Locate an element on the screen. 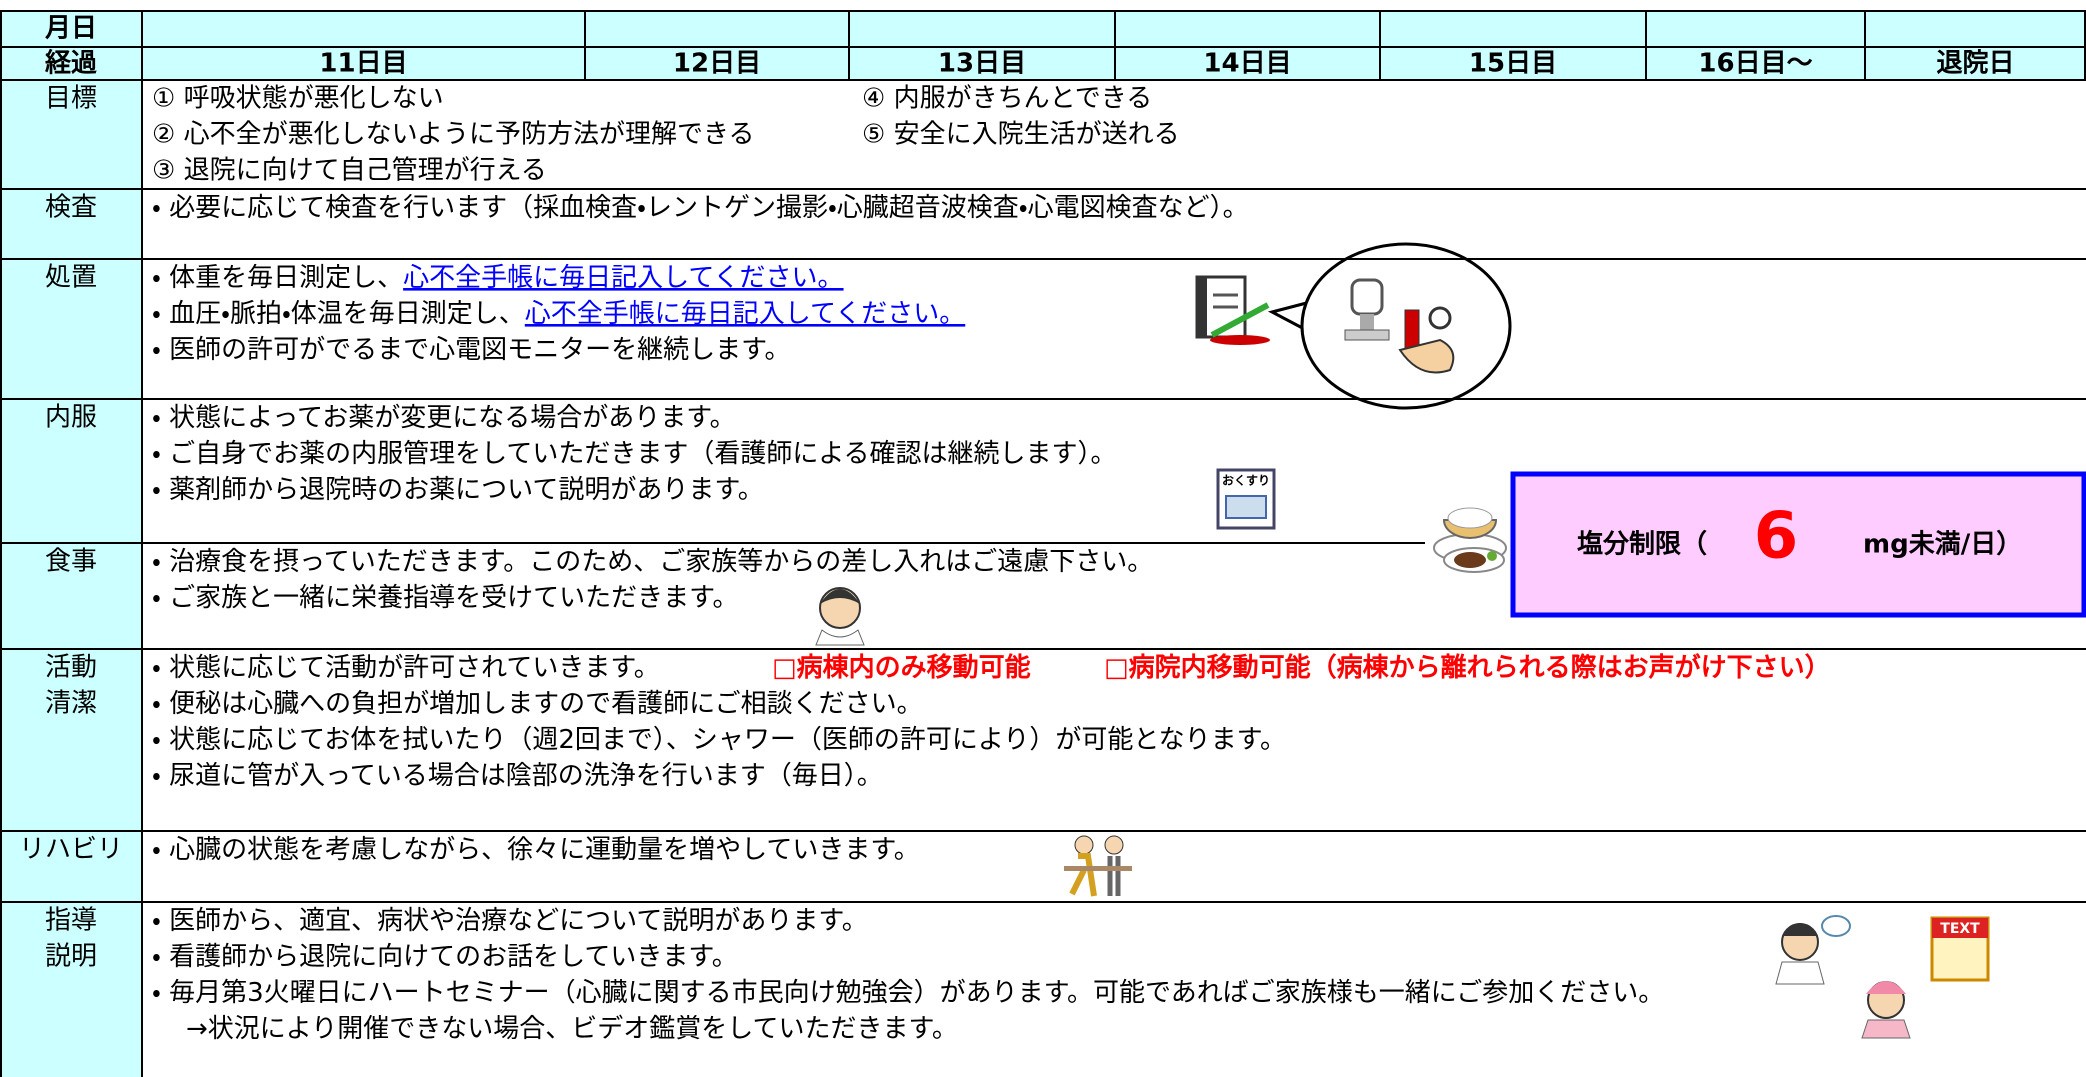 The height and width of the screenshot is (1077, 2086). row-label: 食事 is located at coordinates (71, 562).